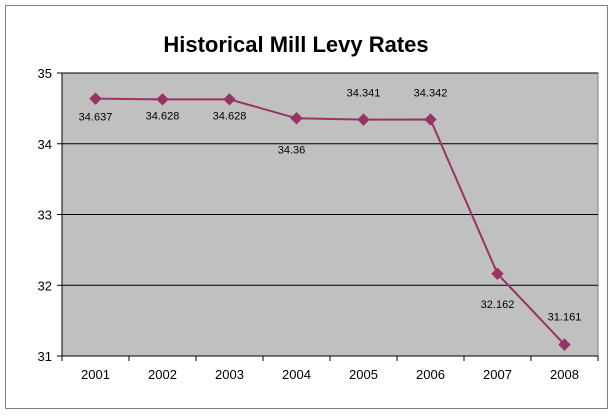 This screenshot has height=416, width=615. What do you see at coordinates (364, 94) in the screenshot?
I see `data-label: 34.341` at bounding box center [364, 94].